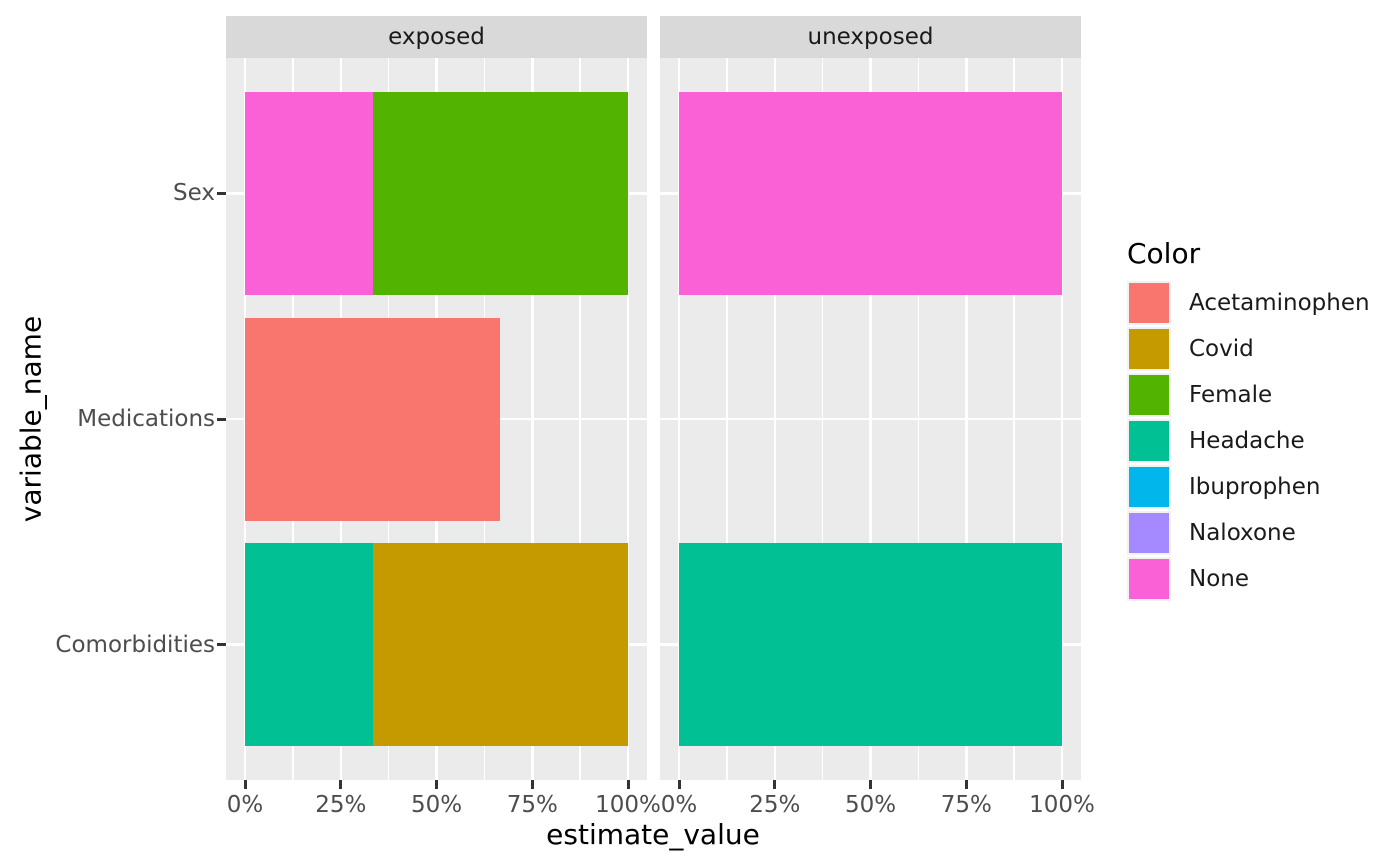  I want to click on legend-swatch-acetaminophen, so click(1149, 303).